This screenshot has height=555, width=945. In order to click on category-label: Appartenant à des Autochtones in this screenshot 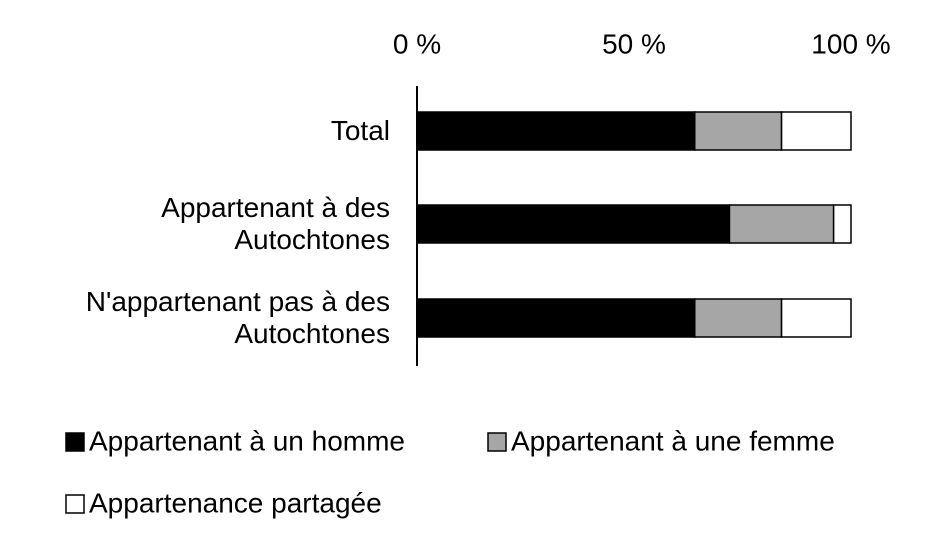, I will do `click(275, 223)`.